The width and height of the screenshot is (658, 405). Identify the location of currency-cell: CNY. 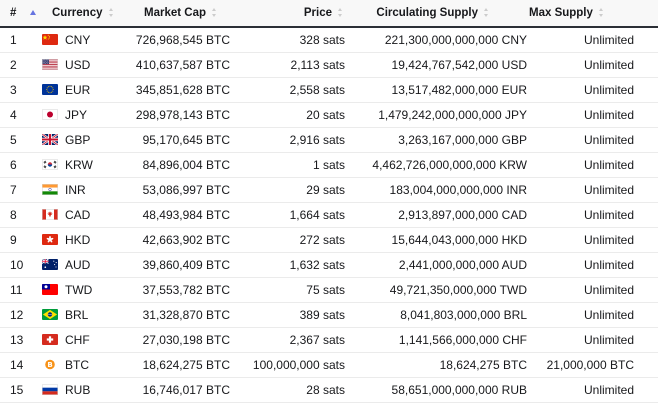
(82, 40).